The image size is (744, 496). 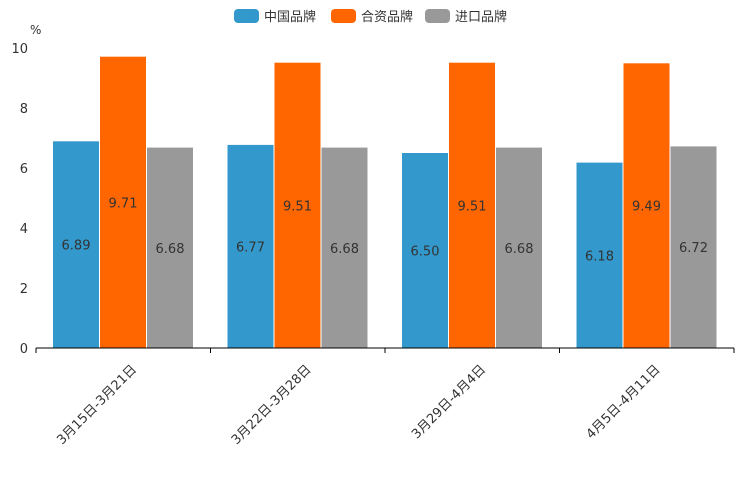 I want to click on data-label: 6.89, so click(x=76, y=246).